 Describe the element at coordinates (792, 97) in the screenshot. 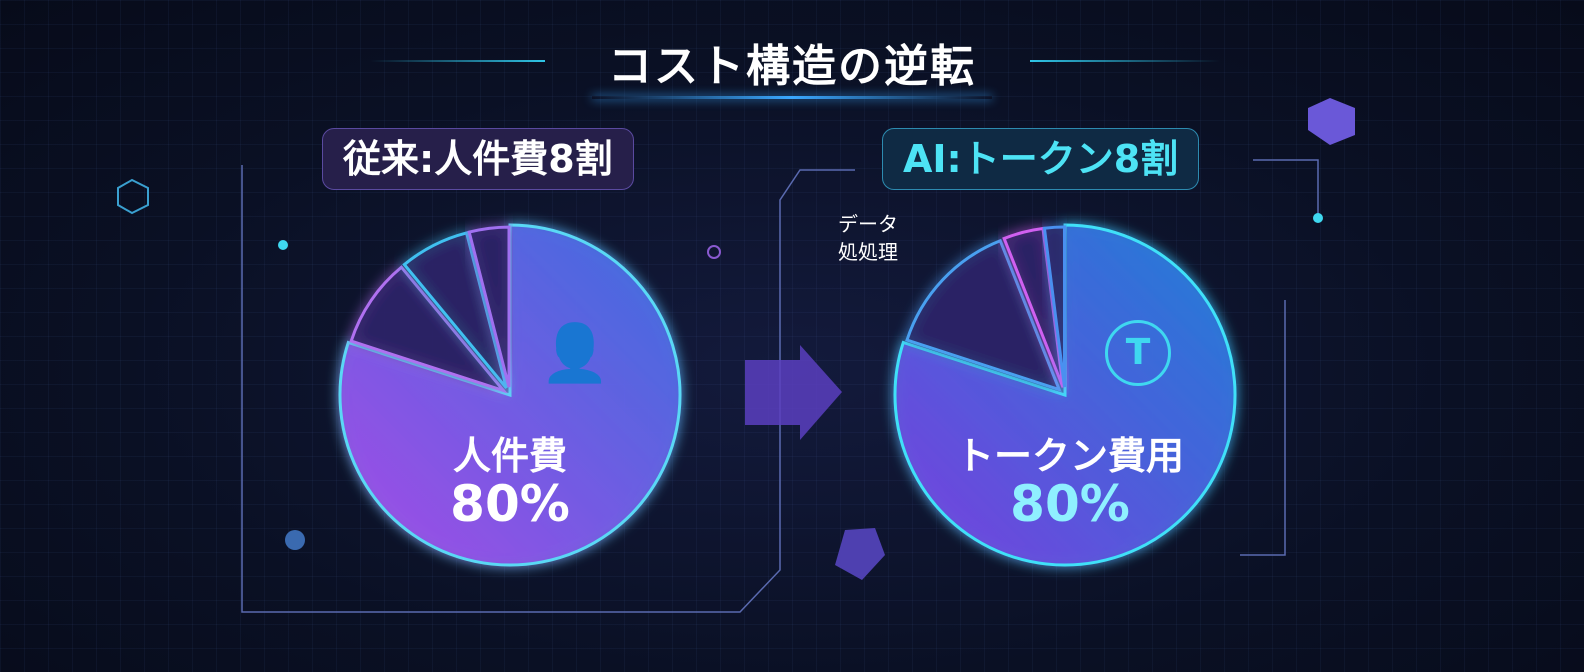

I see `title-underline` at that location.